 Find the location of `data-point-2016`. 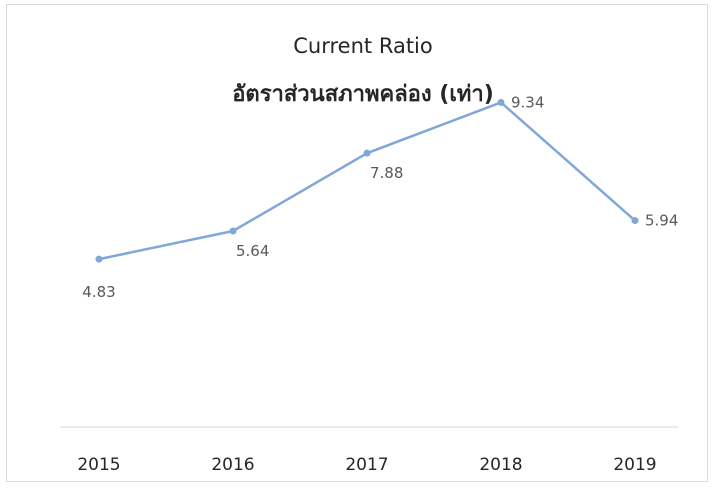

data-point-2016 is located at coordinates (233, 231).